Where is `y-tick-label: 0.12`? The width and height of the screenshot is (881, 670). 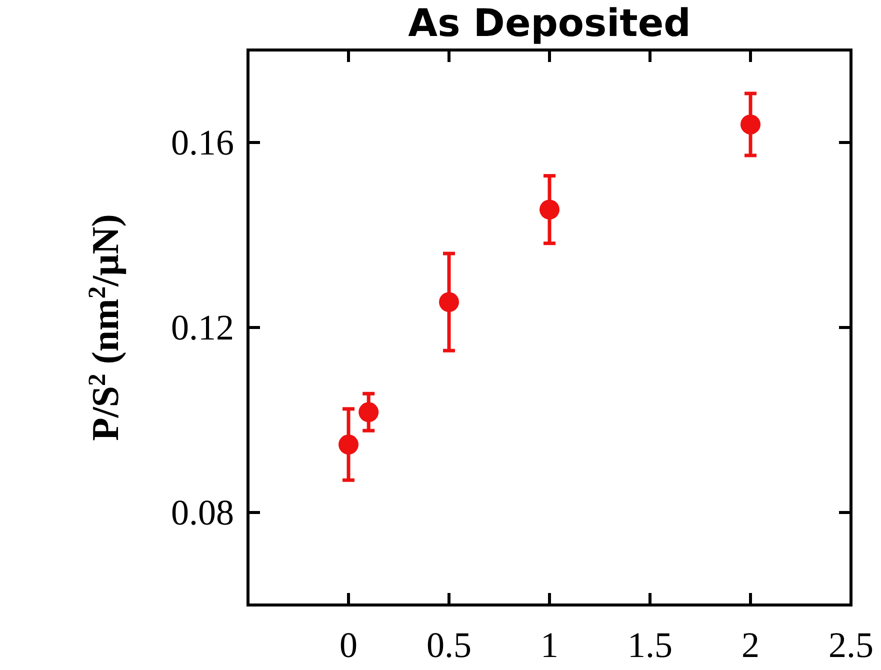 y-tick-label: 0.12 is located at coordinates (202, 328).